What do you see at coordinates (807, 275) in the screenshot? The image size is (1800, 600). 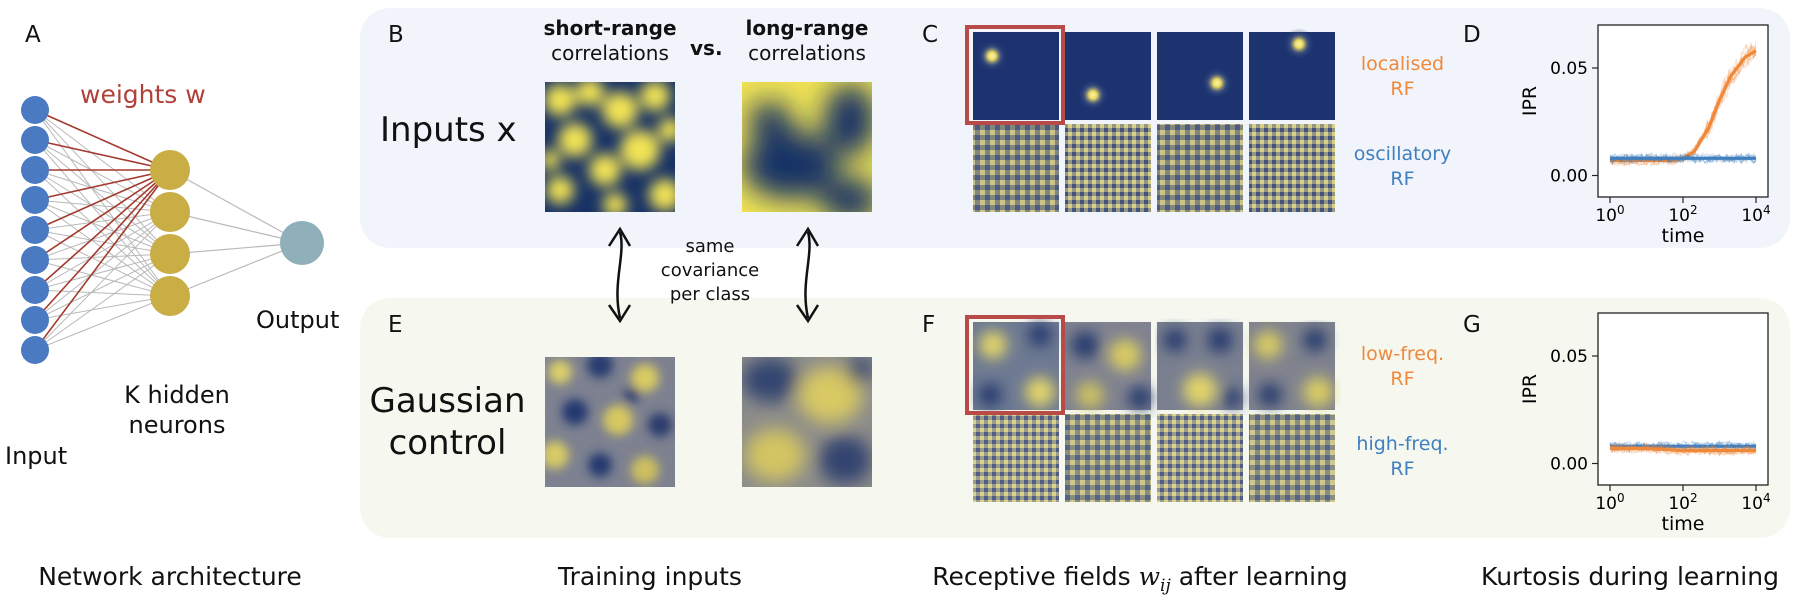 I see `double-arrow-long` at bounding box center [807, 275].